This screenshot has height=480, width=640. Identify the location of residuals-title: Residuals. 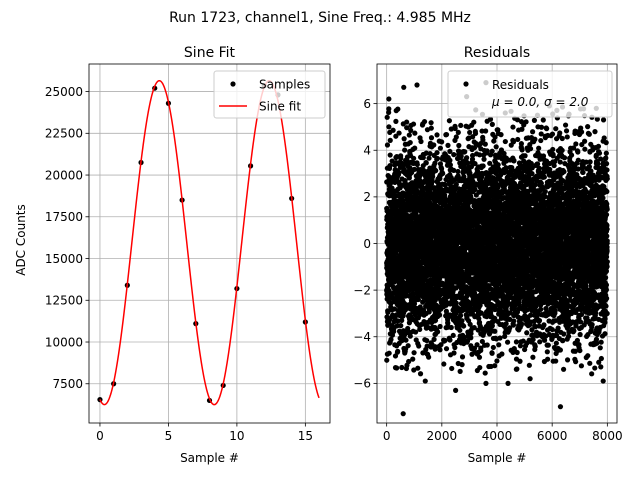
(497, 53).